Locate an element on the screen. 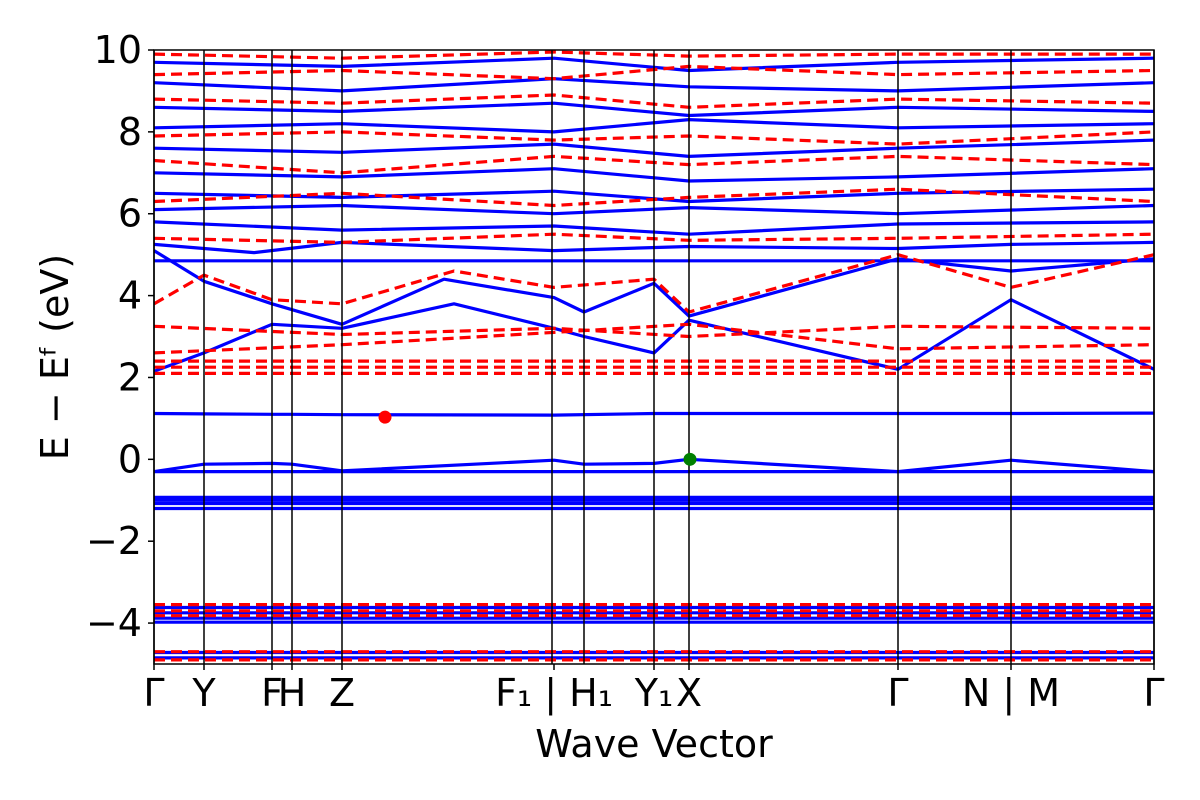 Image resolution: width=1200 pixels, height=800 pixels. kpoint-label: F₁ | H₁ is located at coordinates (554, 693).